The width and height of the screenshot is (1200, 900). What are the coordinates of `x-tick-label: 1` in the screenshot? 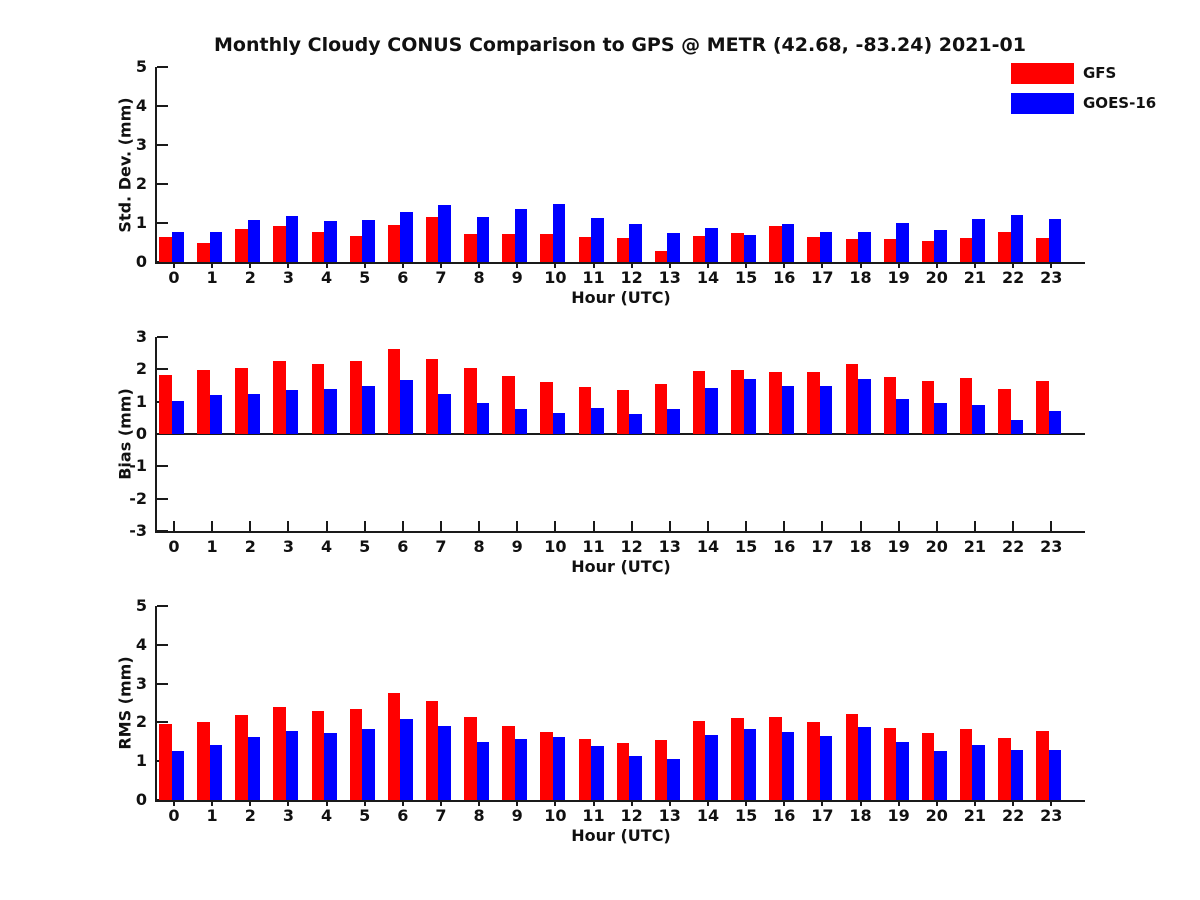 It's located at (212, 815).